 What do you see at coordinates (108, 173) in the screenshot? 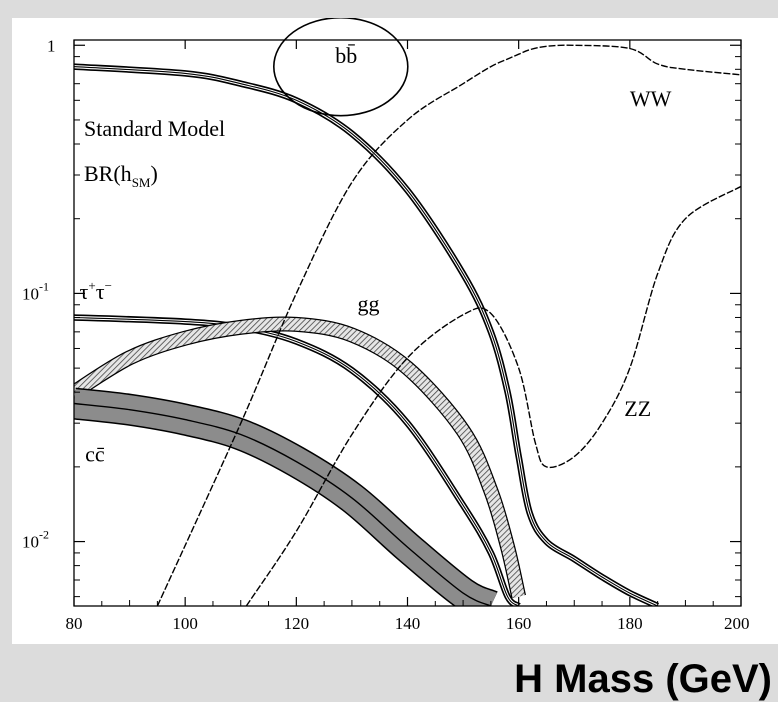
I see `br-label-base: BR(h` at bounding box center [108, 173].